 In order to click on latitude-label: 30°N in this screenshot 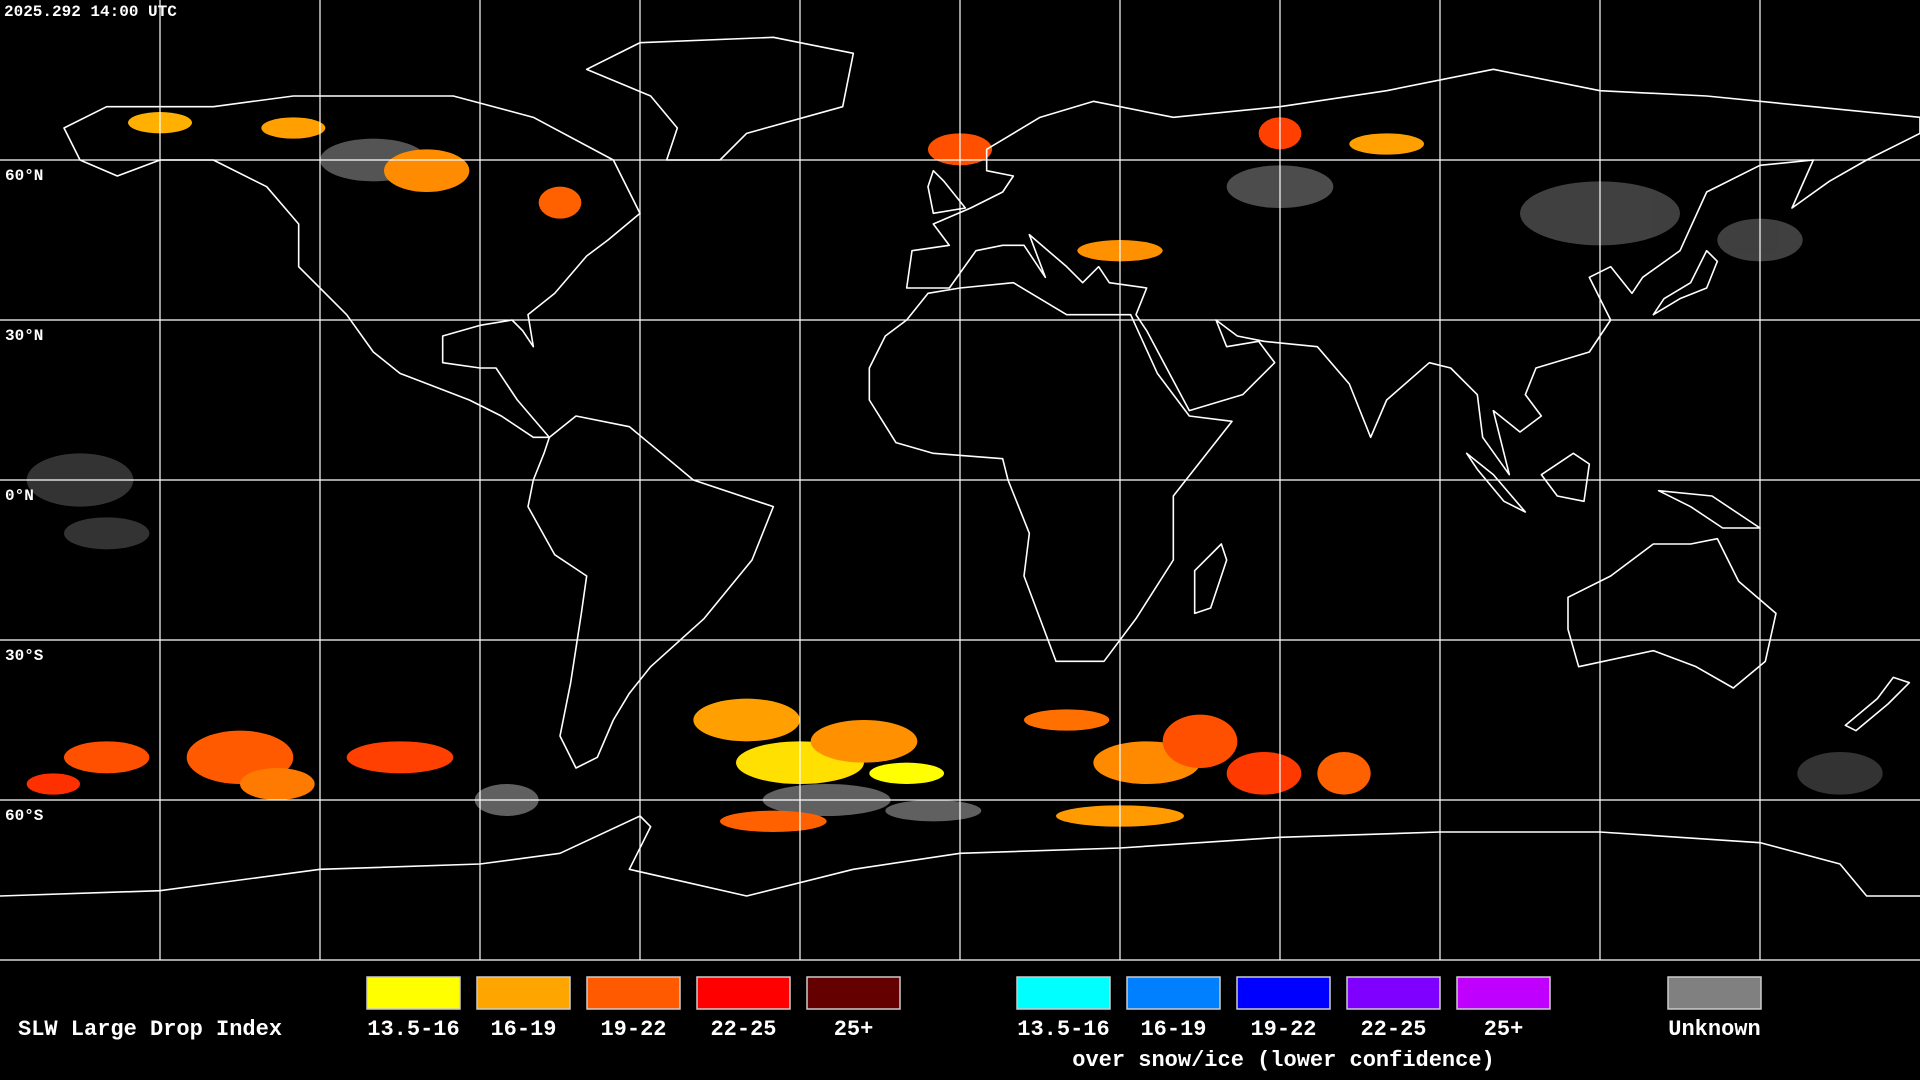, I will do `click(24, 336)`.